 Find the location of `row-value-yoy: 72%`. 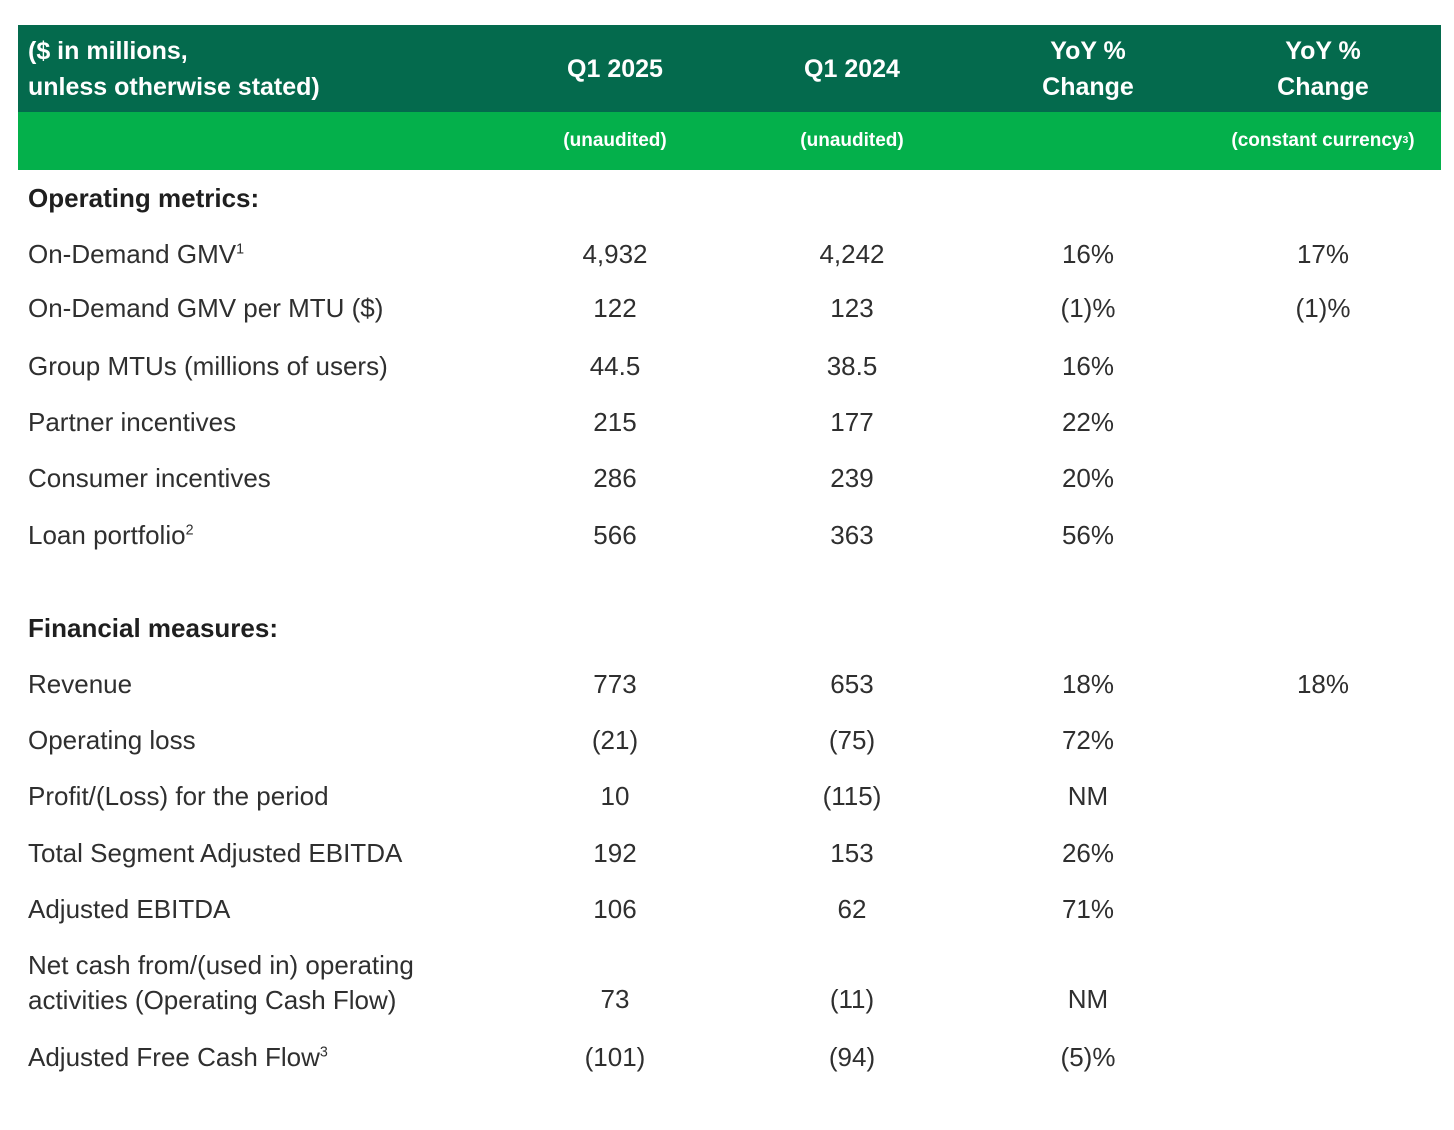

row-value-yoy: 72% is located at coordinates (1088, 740).